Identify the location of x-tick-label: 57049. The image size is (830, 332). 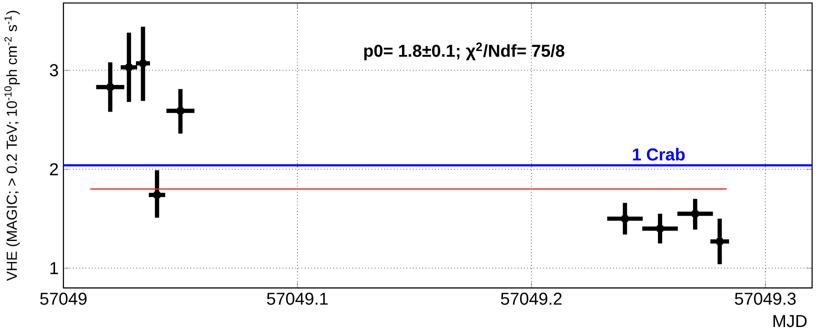
(63, 299).